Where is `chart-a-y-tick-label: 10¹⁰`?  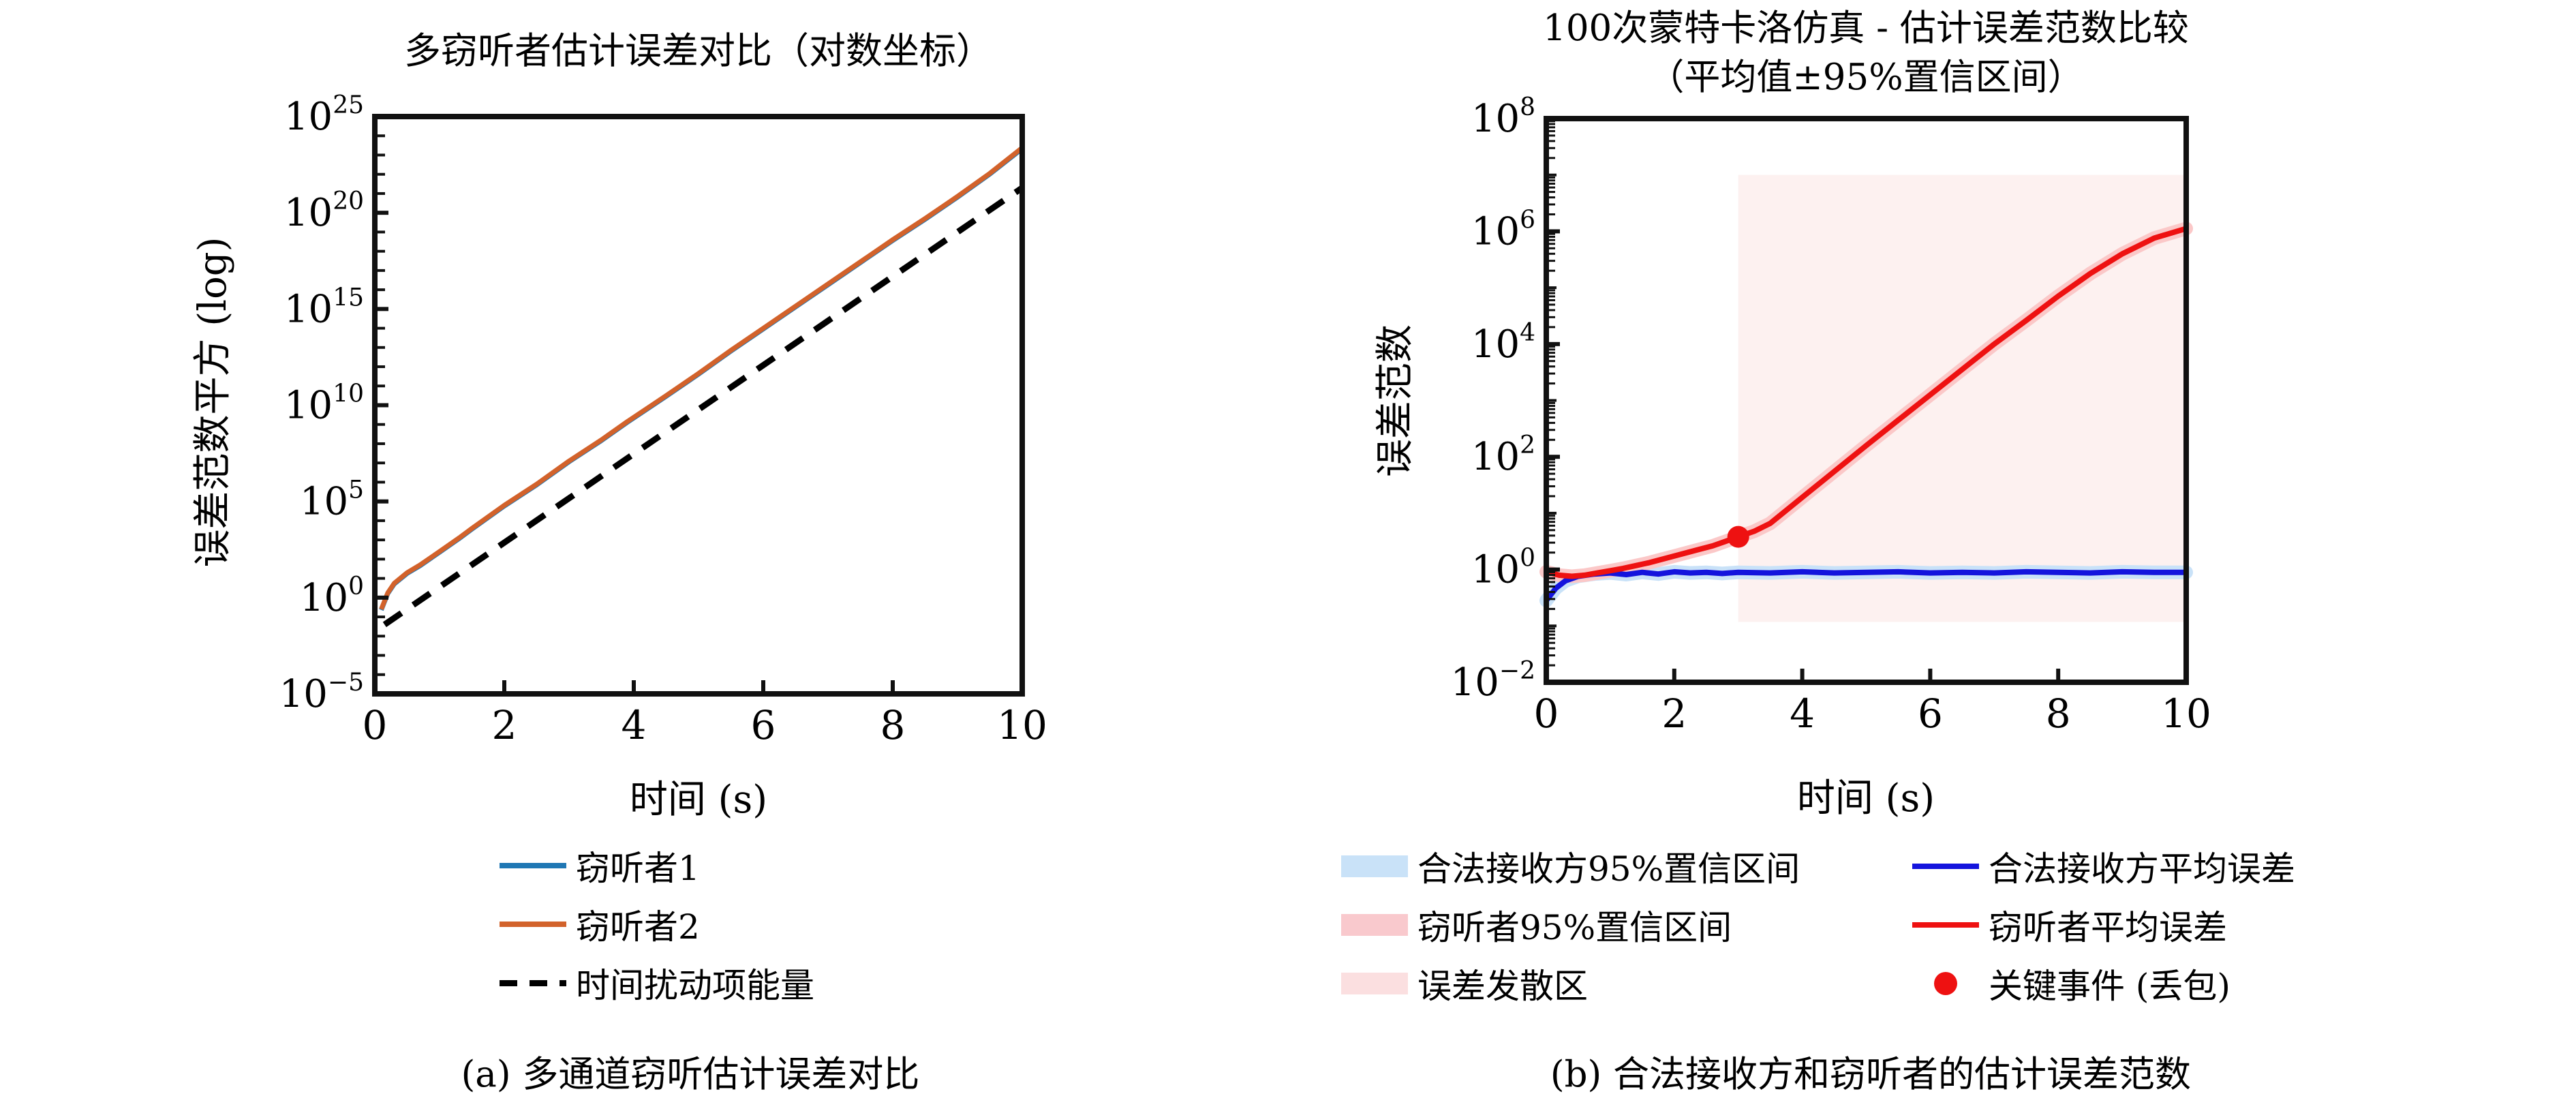 chart-a-y-tick-label: 10¹⁰ is located at coordinates (324, 404).